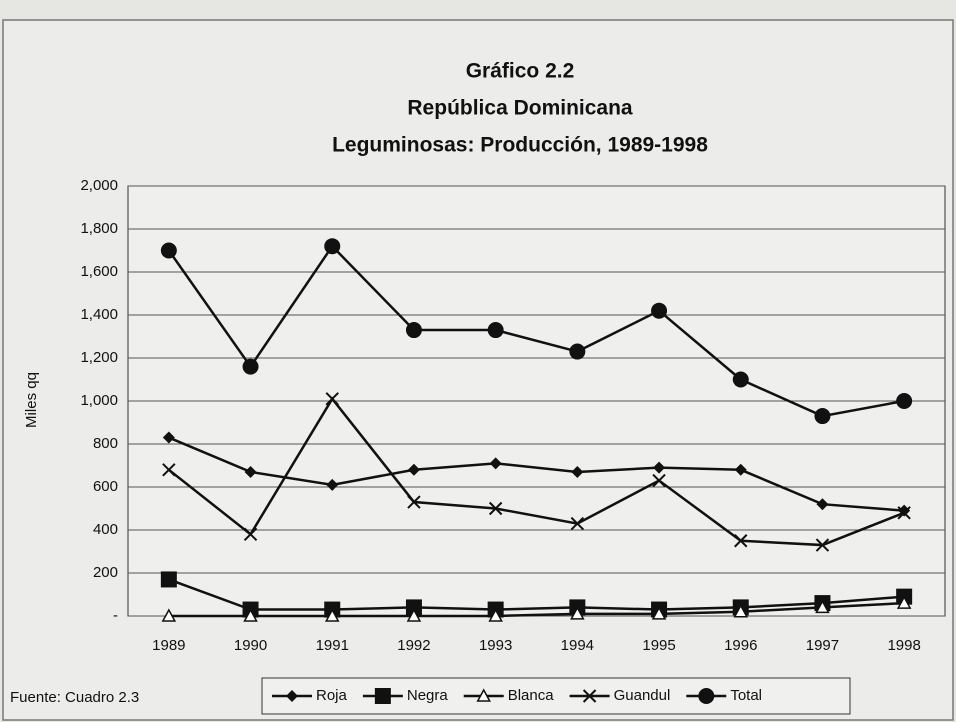 This screenshot has width=956, height=722. Describe the element at coordinates (105, 486) in the screenshot. I see `y-tick-label: 600` at that location.